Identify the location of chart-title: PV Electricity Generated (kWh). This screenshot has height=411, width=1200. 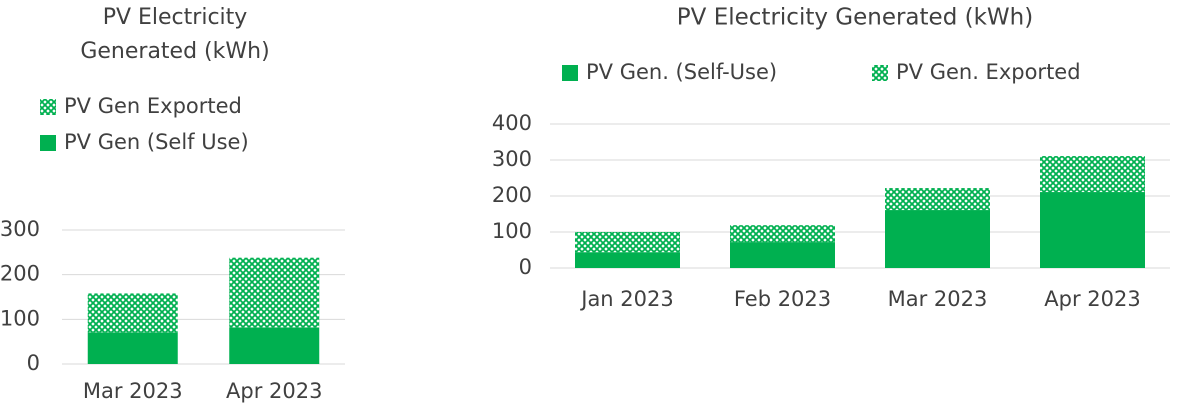
(855, 18).